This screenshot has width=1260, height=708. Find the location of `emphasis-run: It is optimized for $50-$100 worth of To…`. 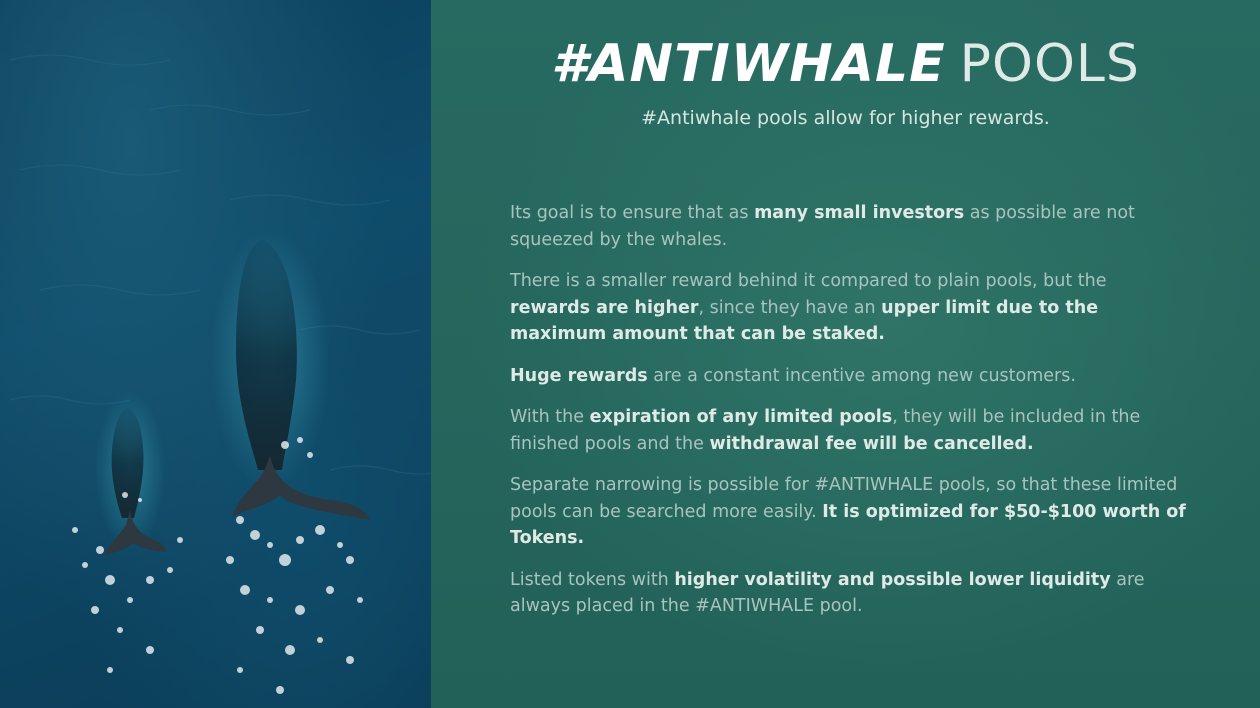

emphasis-run: It is optimized for $50-$100 worth of To… is located at coordinates (848, 525).